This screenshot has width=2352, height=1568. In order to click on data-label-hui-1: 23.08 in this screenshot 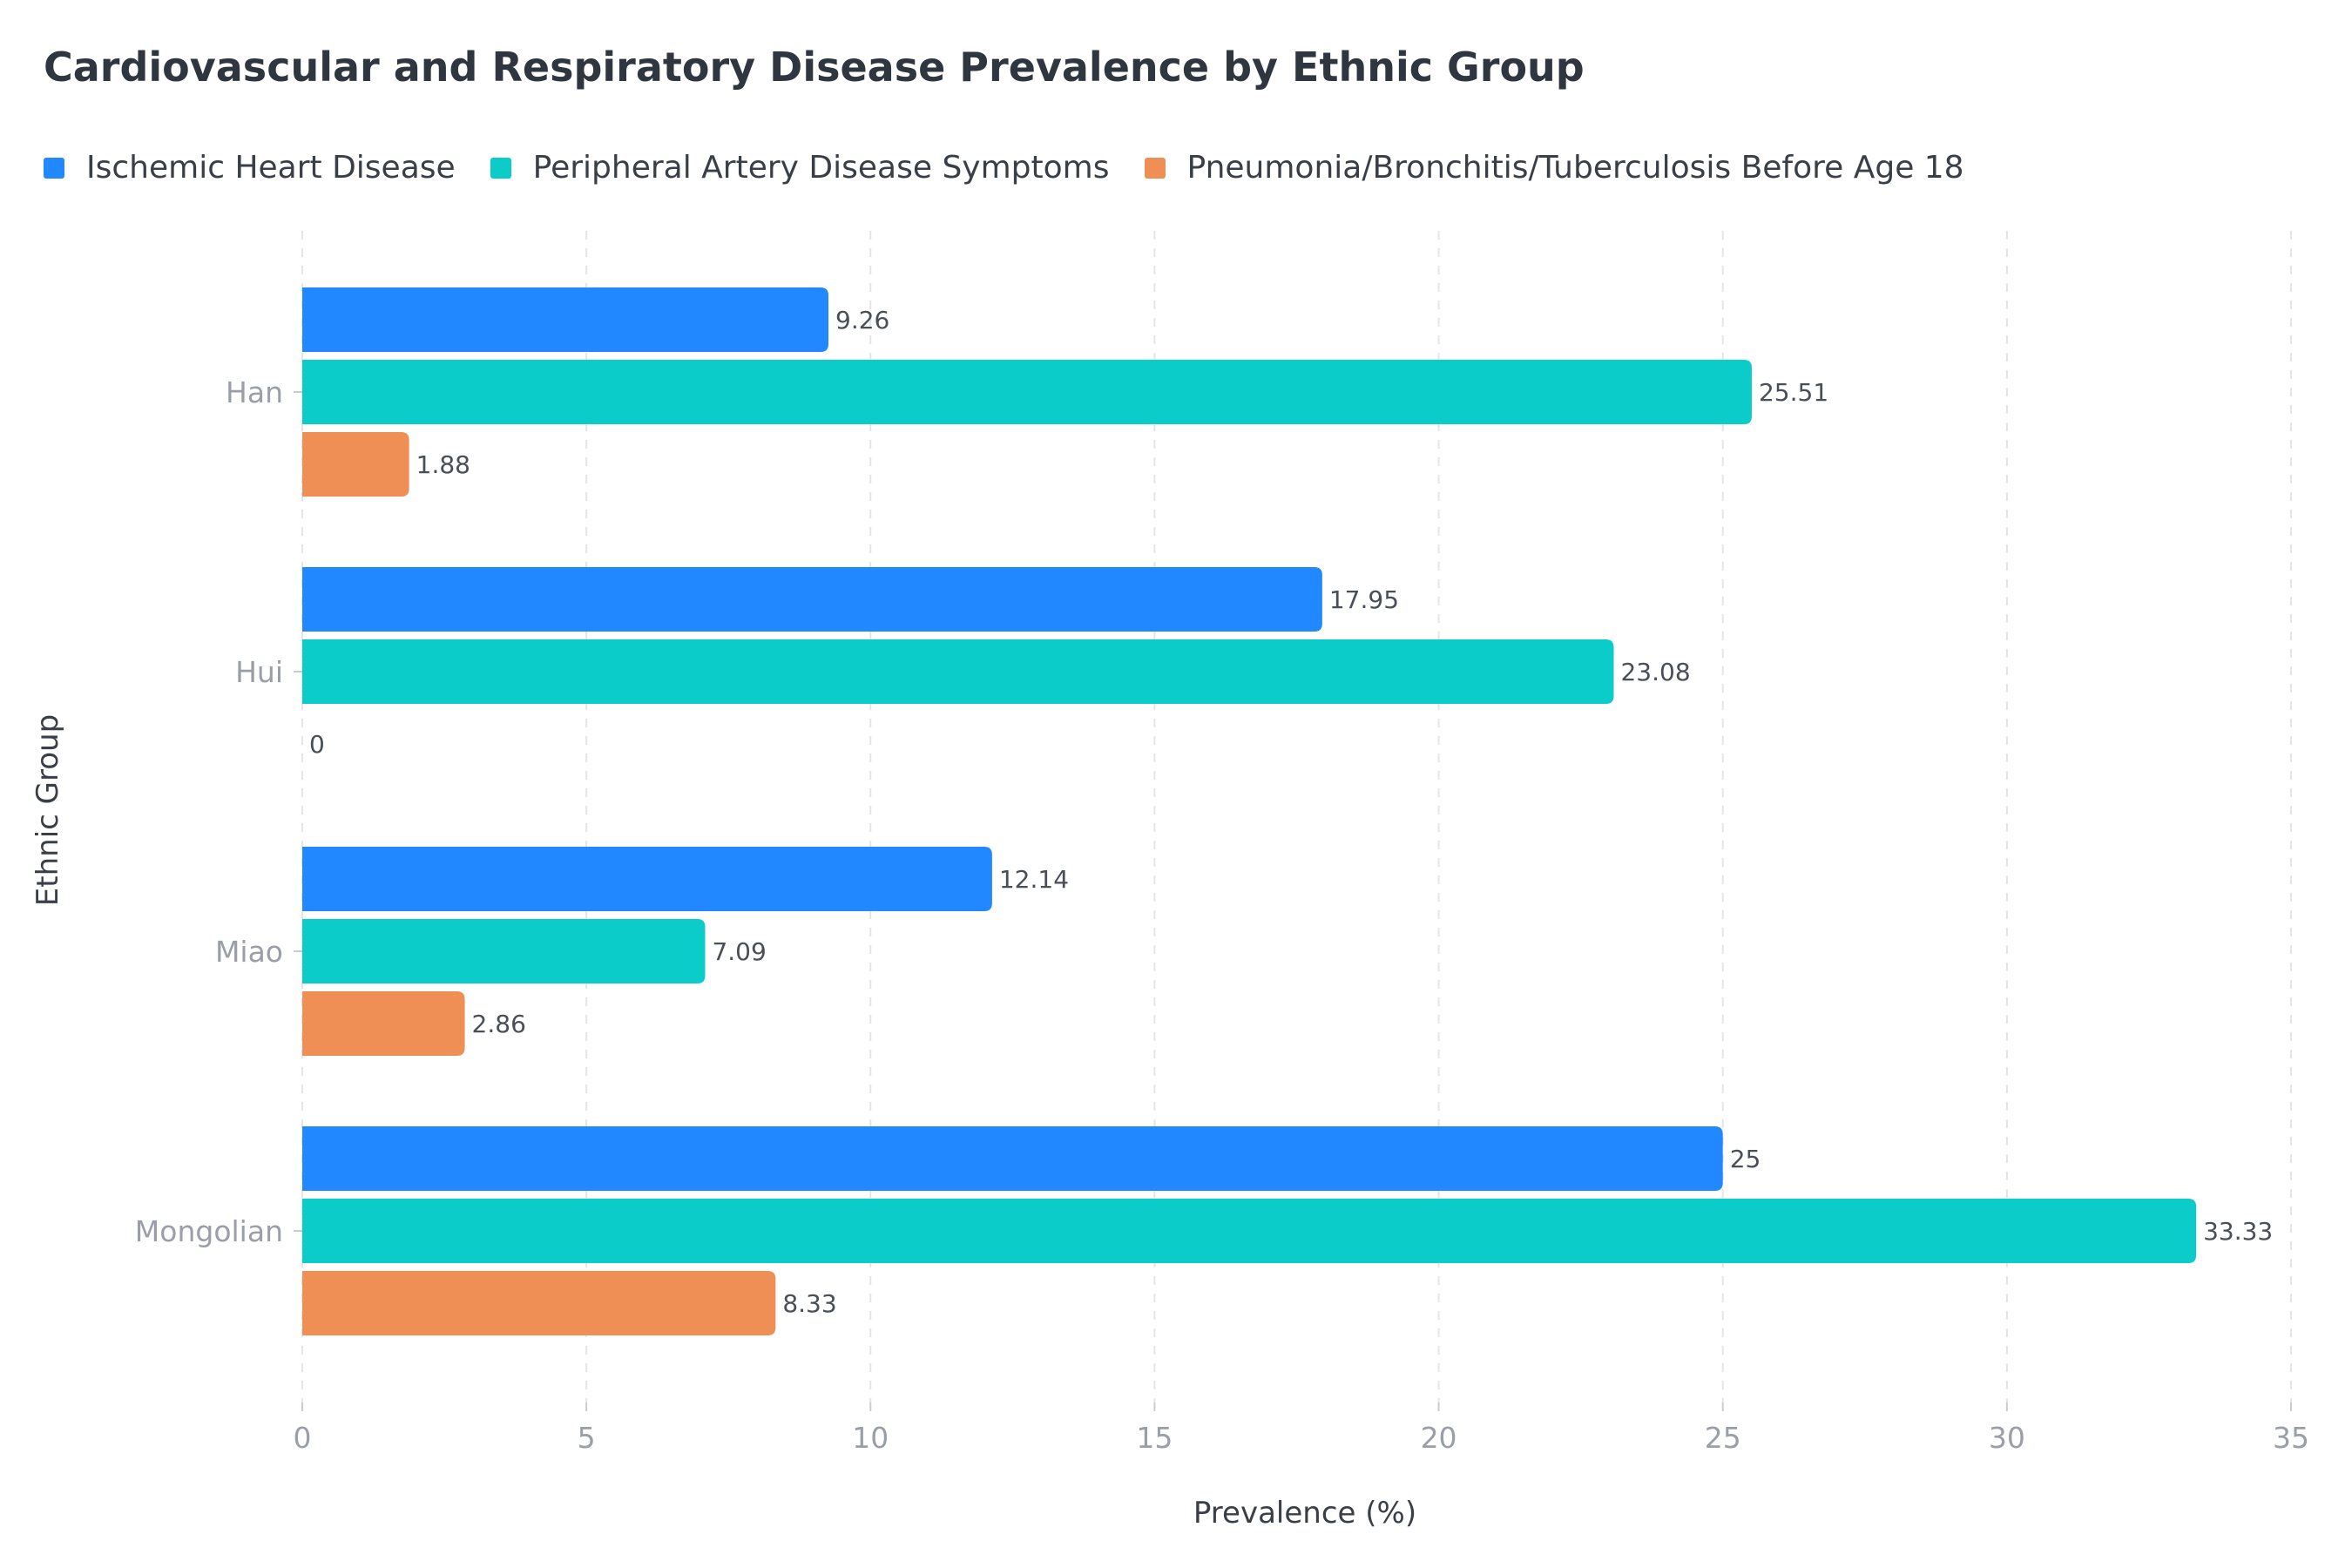, I will do `click(1655, 672)`.